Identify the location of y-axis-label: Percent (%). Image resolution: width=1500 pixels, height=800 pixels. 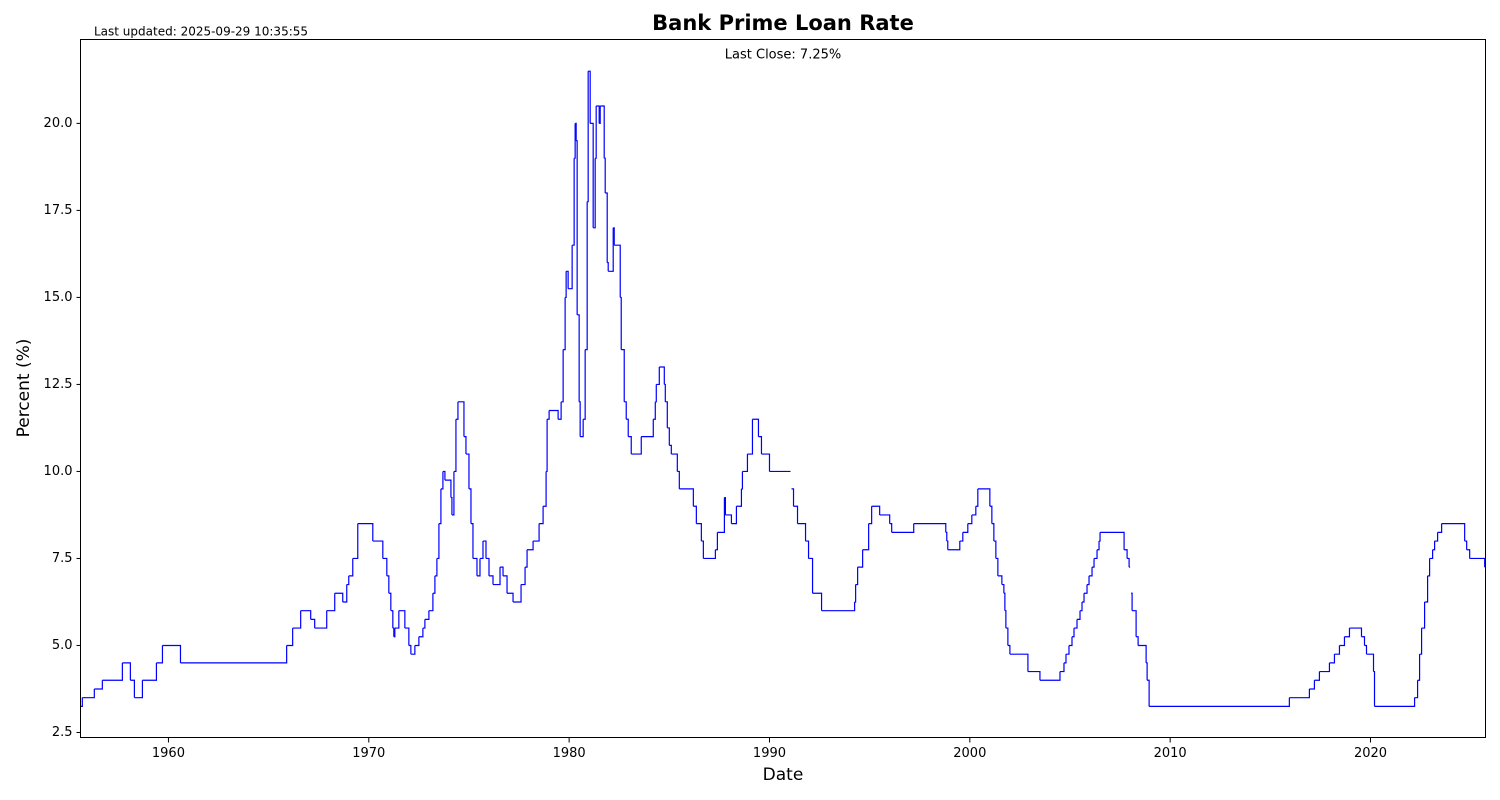
(24, 388).